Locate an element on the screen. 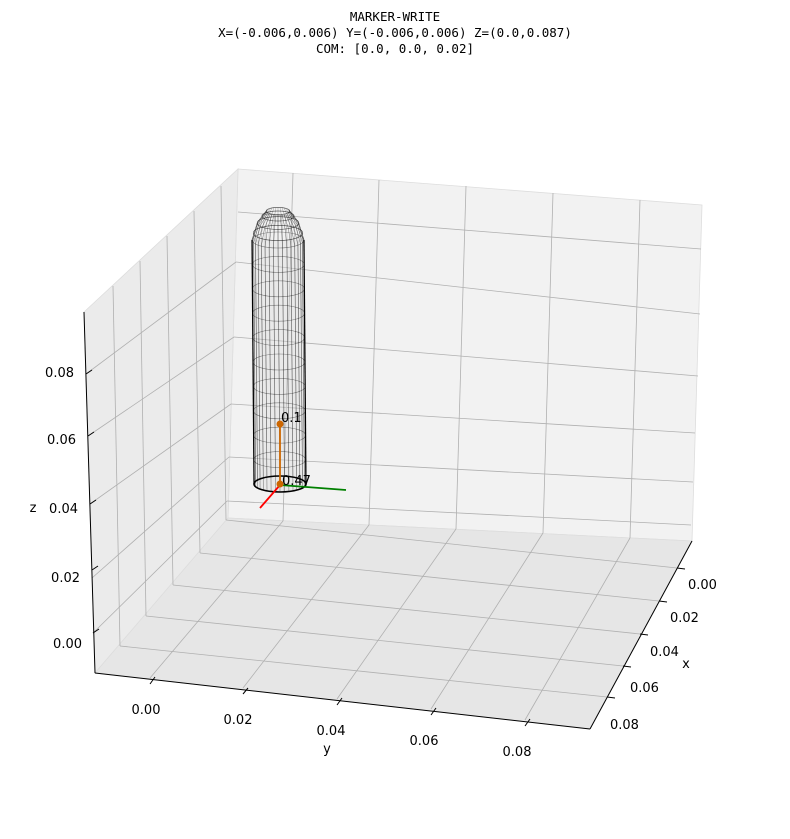 Image resolution: width=790 pixels, height=839 pixels. y-tick-label: 0.04 is located at coordinates (331, 731).